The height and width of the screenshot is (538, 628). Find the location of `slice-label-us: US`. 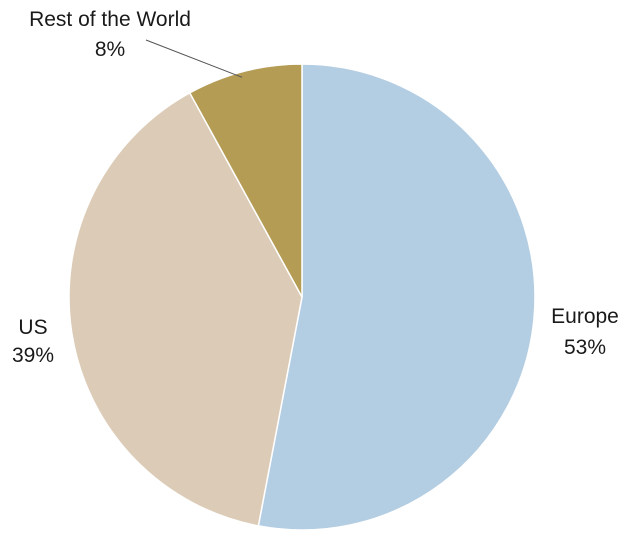

slice-label-us: US is located at coordinates (32, 327).